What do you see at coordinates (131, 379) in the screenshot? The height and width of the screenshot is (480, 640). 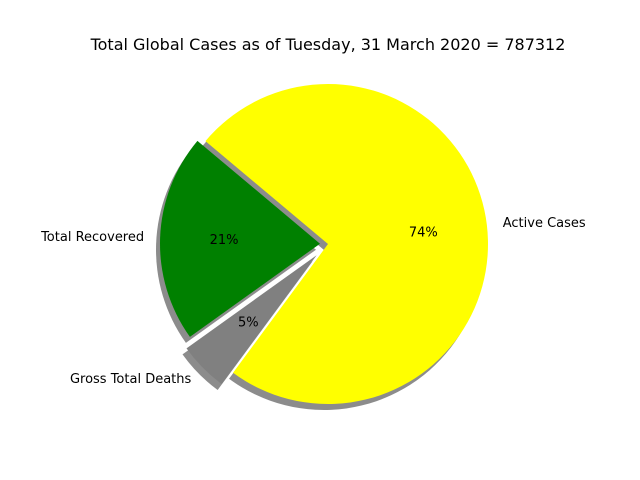 I see `slice-label-gross-total-deaths: Gross Total Deaths` at bounding box center [131, 379].